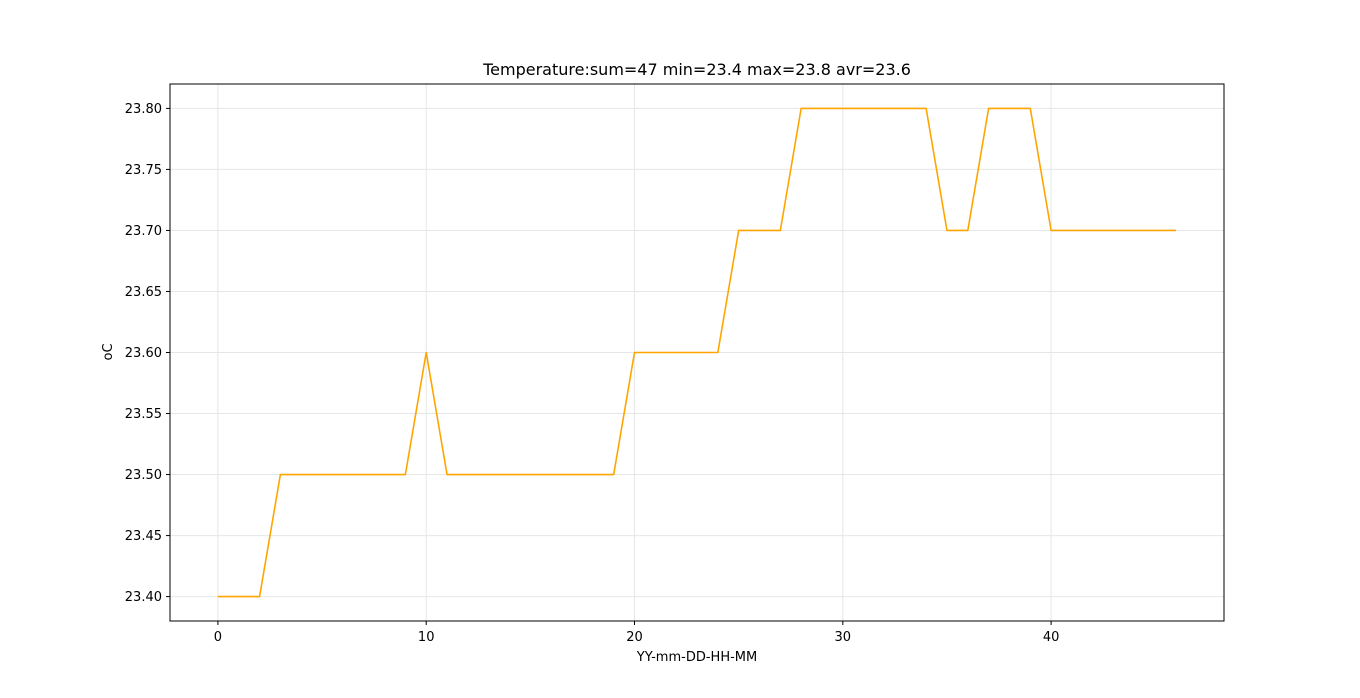 This screenshot has width=1360, height=698. What do you see at coordinates (843, 637) in the screenshot?
I see `x-tick-label: 30` at bounding box center [843, 637].